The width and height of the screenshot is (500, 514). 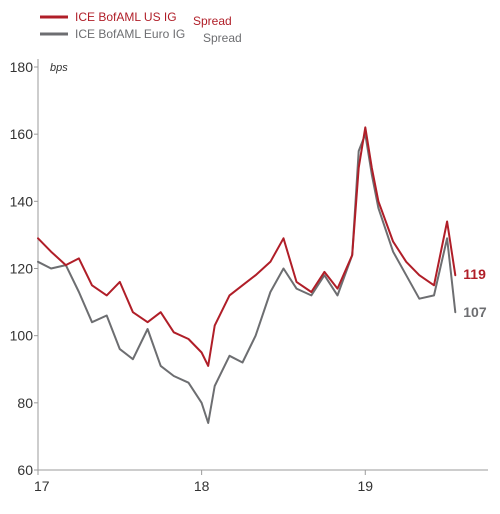 What do you see at coordinates (22, 134) in the screenshot?
I see `y-tick-label: 160` at bounding box center [22, 134].